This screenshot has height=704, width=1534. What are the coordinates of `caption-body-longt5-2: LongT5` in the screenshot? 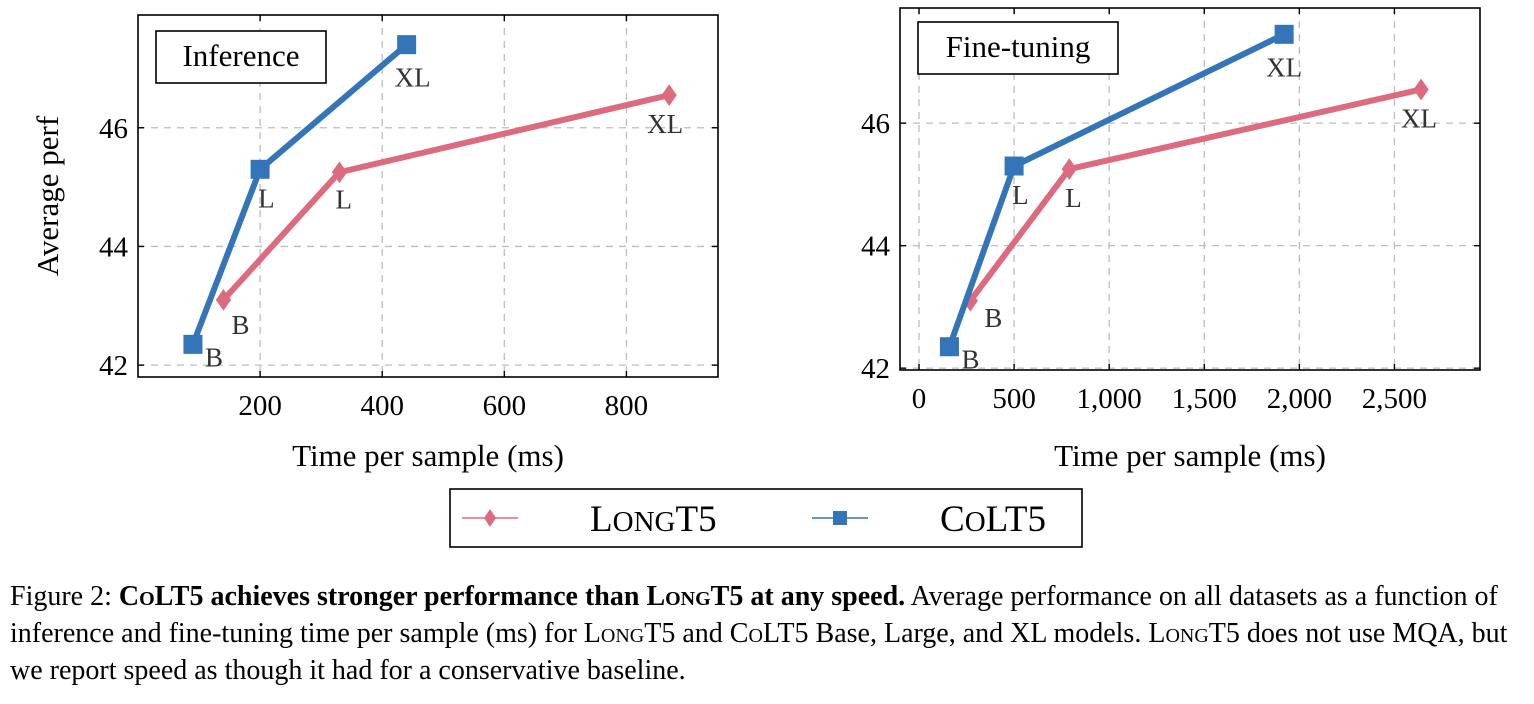 It's located at (1194, 633).